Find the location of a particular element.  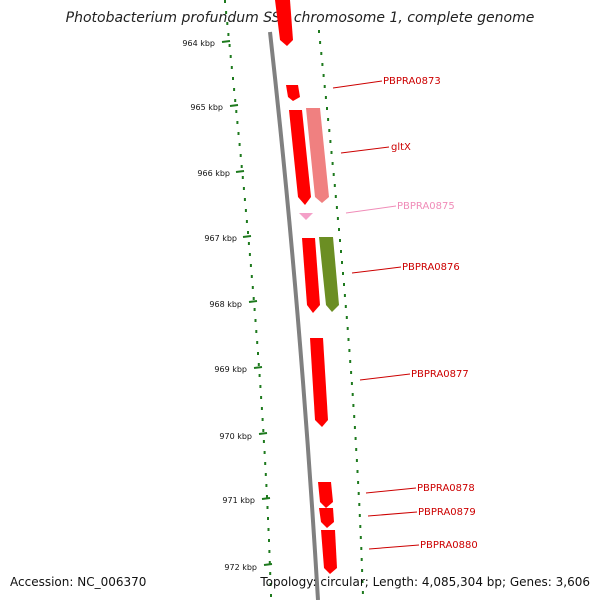

tick-label: 969 kbp is located at coordinates (230, 369).